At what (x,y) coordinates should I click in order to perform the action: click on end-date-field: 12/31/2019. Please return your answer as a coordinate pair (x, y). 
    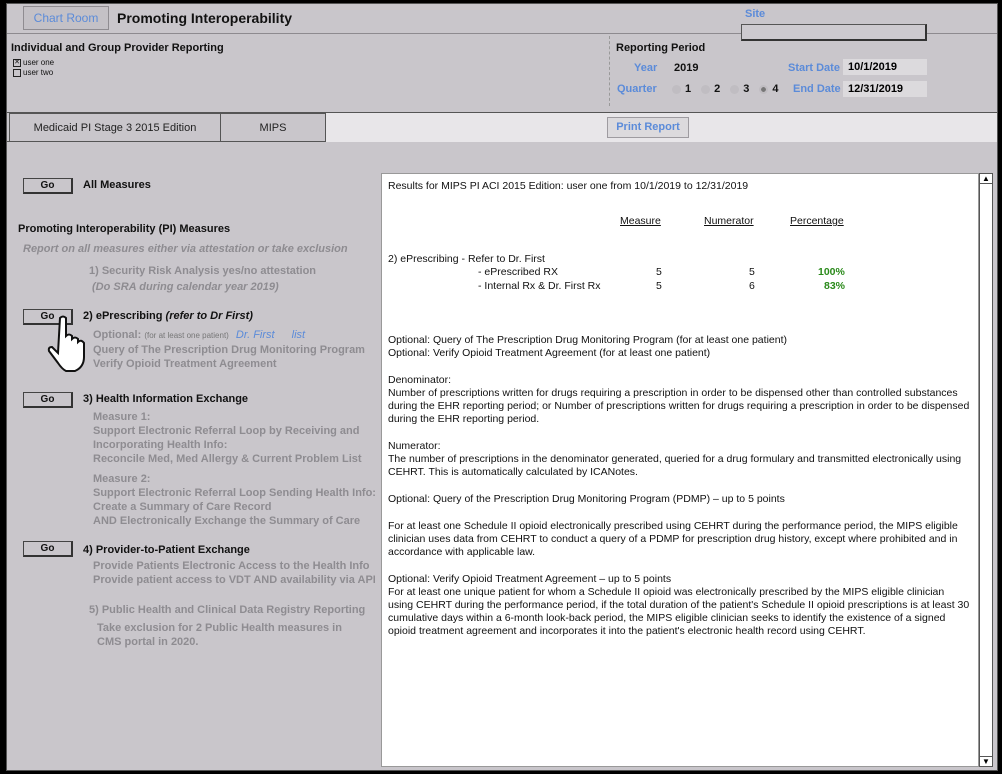
    Looking at the image, I should click on (885, 89).